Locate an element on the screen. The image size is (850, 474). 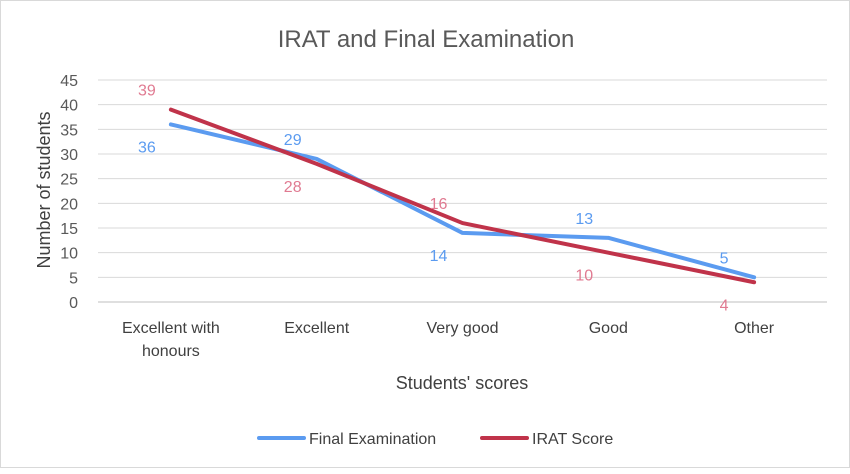
data-label: 5 is located at coordinates (724, 258).